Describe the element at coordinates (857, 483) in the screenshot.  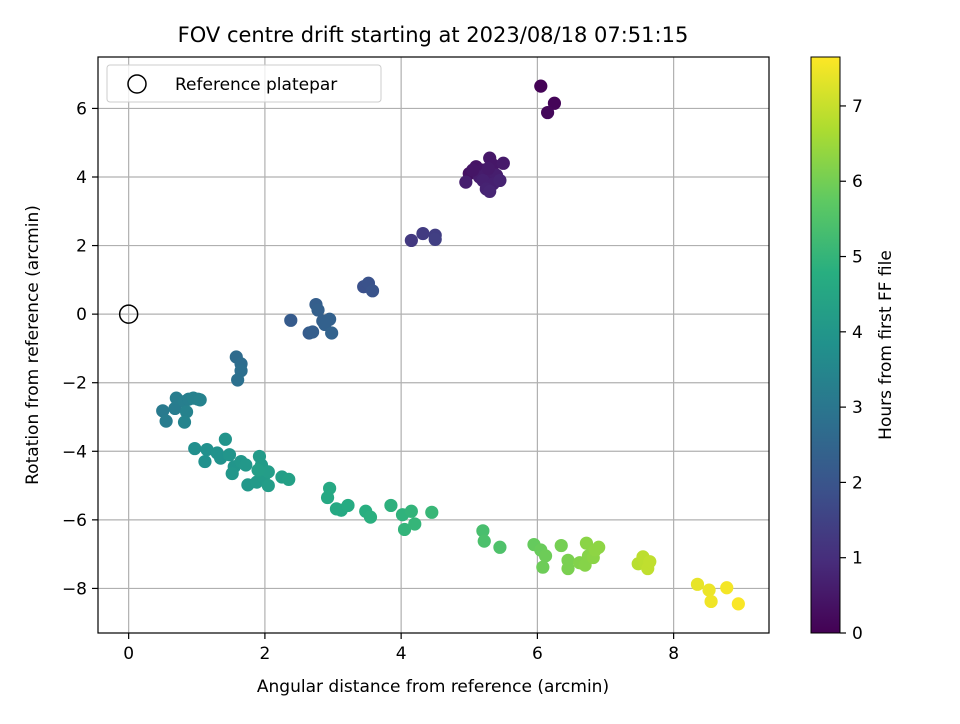
I see `colorbar-tick-label: 2` at that location.